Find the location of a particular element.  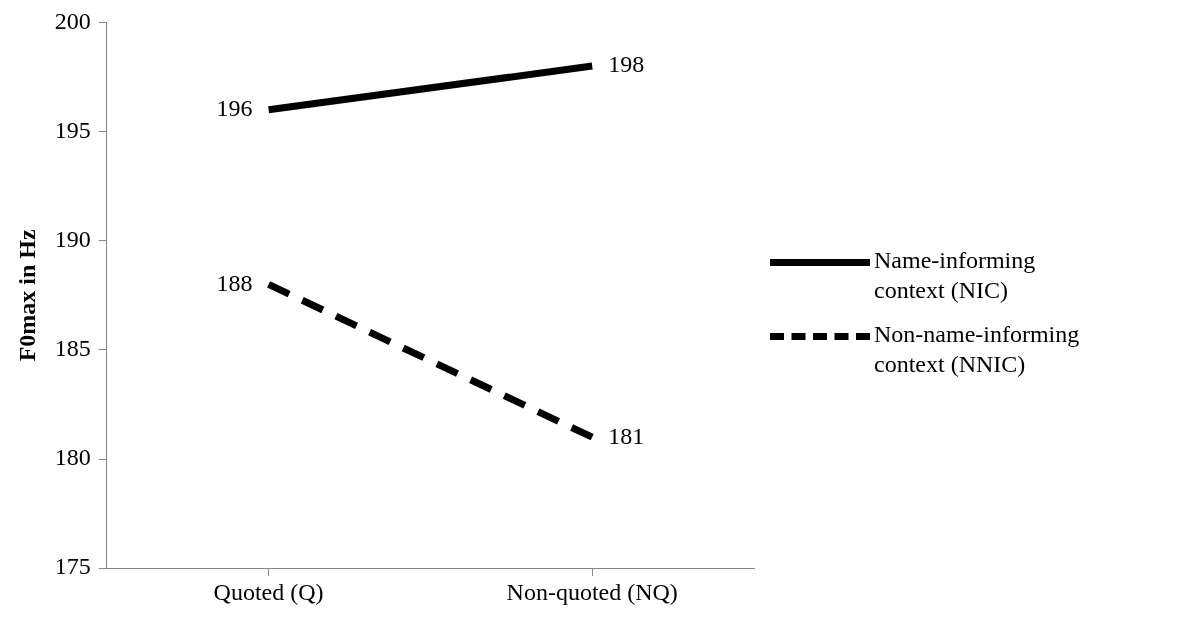

y-tick-label: 180 is located at coordinates (72, 457).